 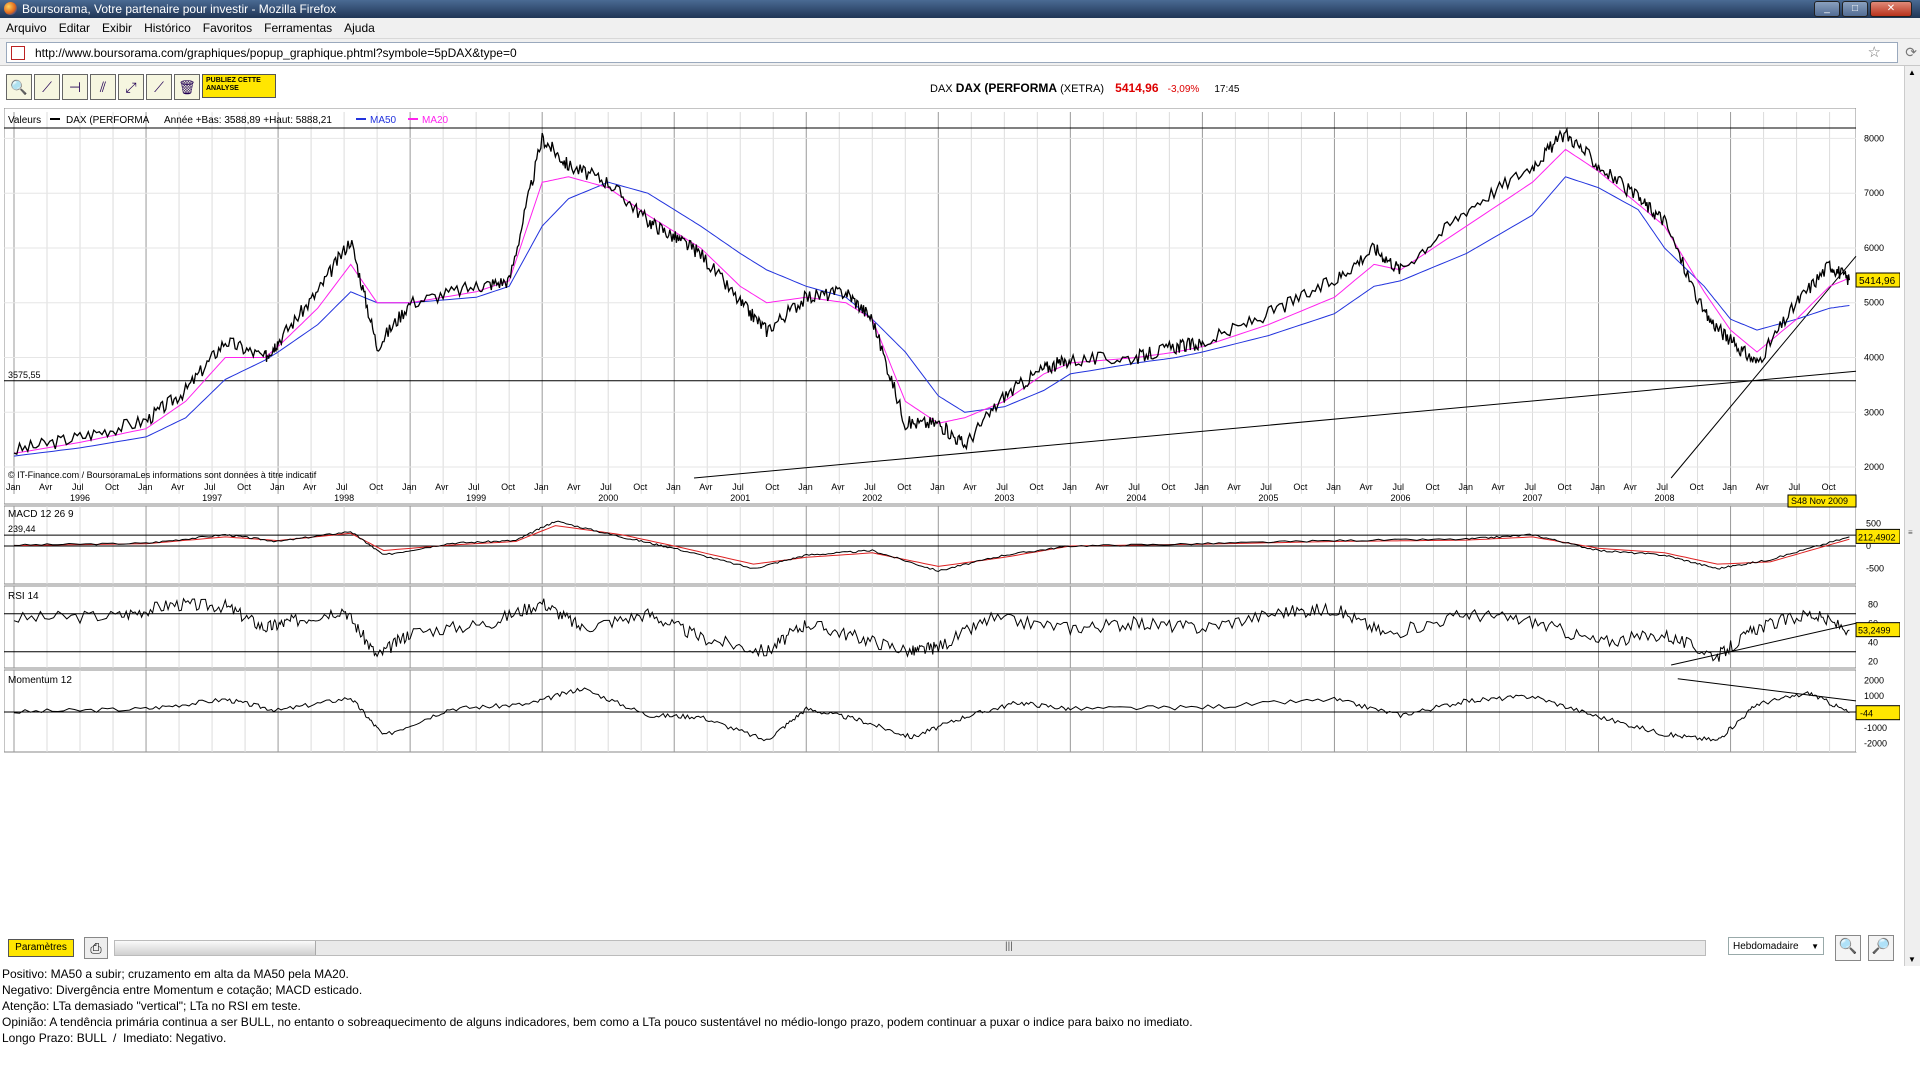 I want to click on publish-analysis-button: PUBLIEZ CETTE ANALYSE, so click(x=239, y=86).